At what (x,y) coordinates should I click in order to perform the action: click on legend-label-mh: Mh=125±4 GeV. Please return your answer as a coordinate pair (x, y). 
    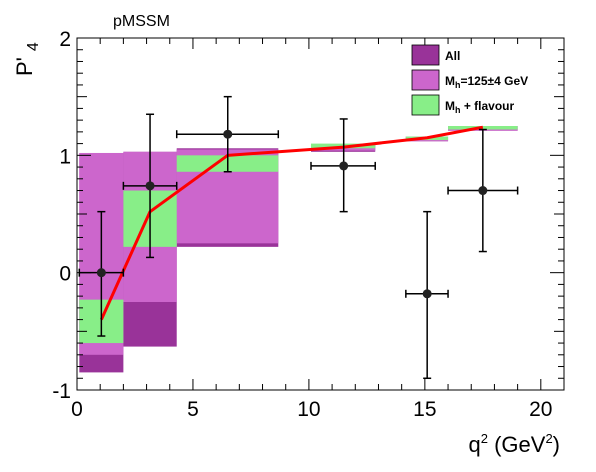
    Looking at the image, I should click on (486, 82).